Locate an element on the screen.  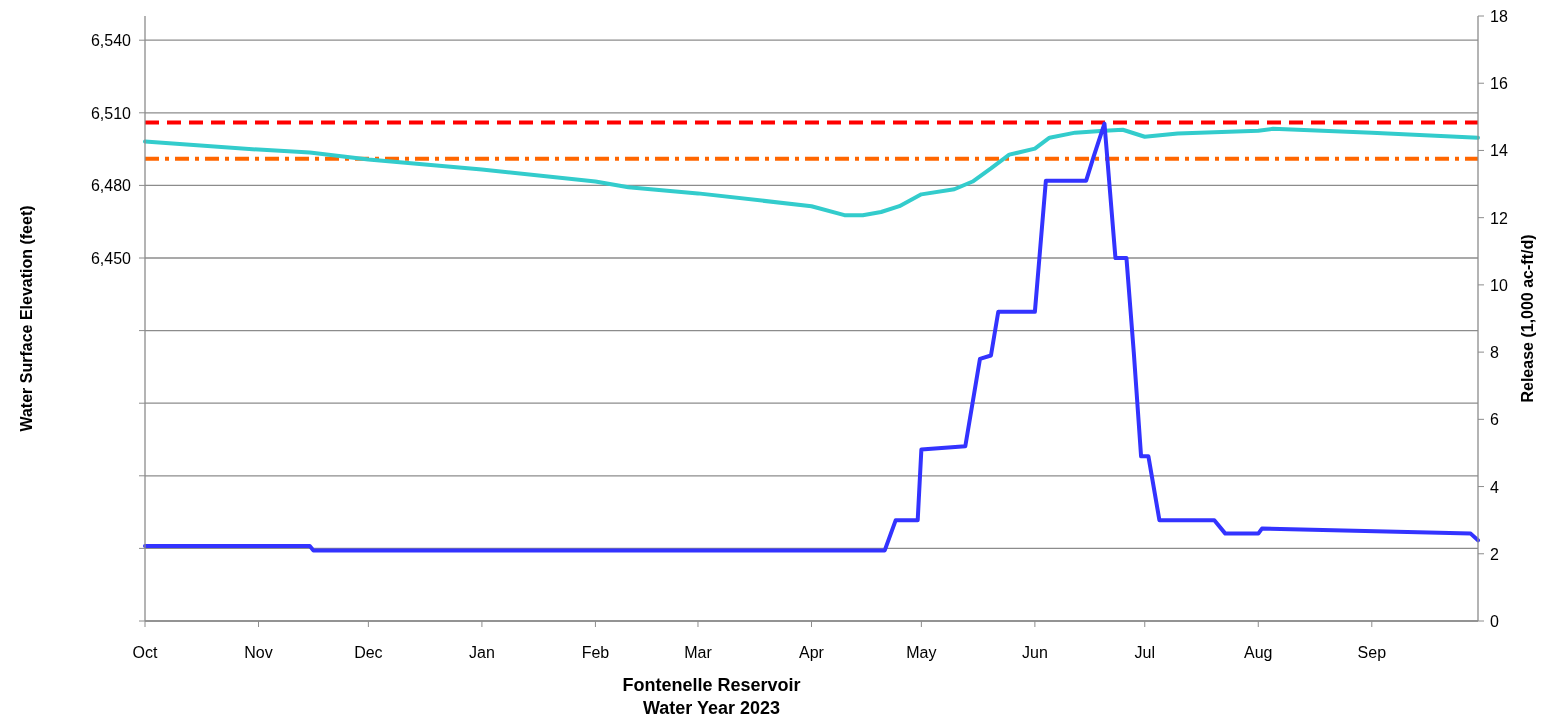
x-tick-label: Sep is located at coordinates (1372, 652).